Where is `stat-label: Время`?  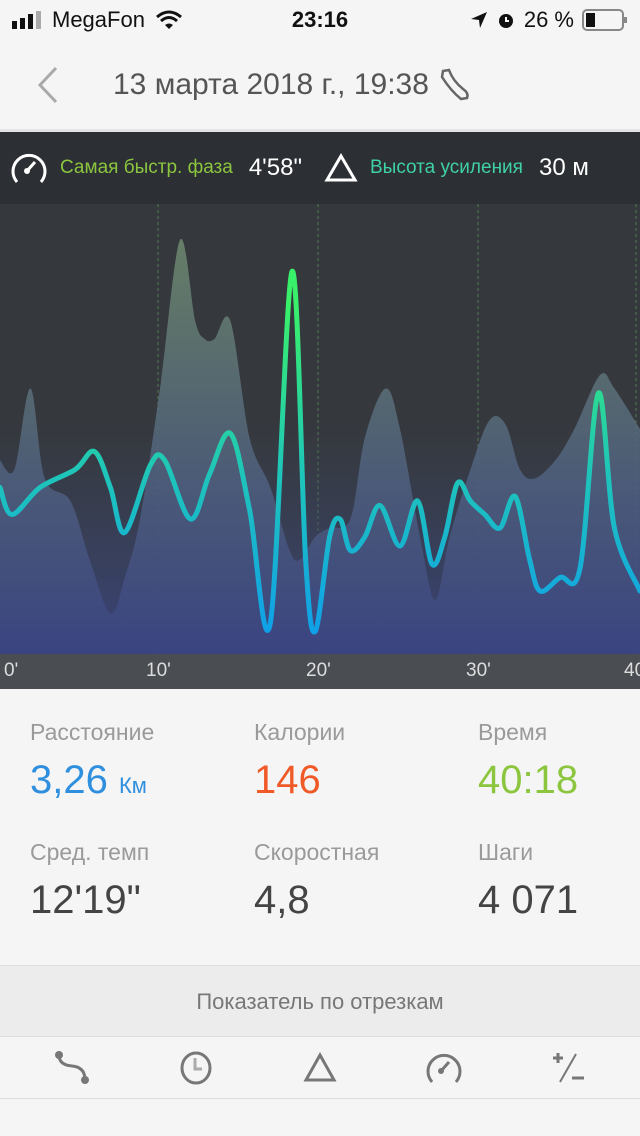
stat-label: Время is located at coordinates (513, 732).